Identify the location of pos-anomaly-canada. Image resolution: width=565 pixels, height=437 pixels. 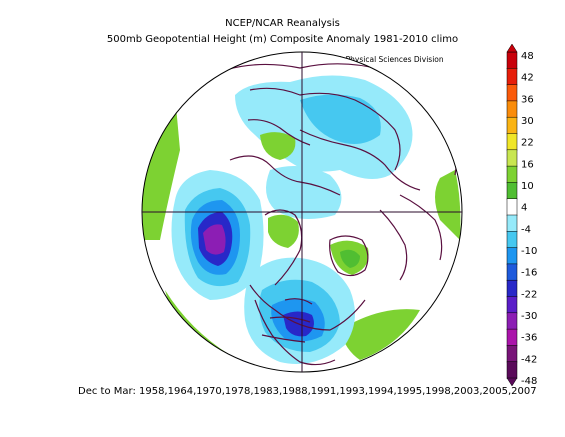
(283, 231).